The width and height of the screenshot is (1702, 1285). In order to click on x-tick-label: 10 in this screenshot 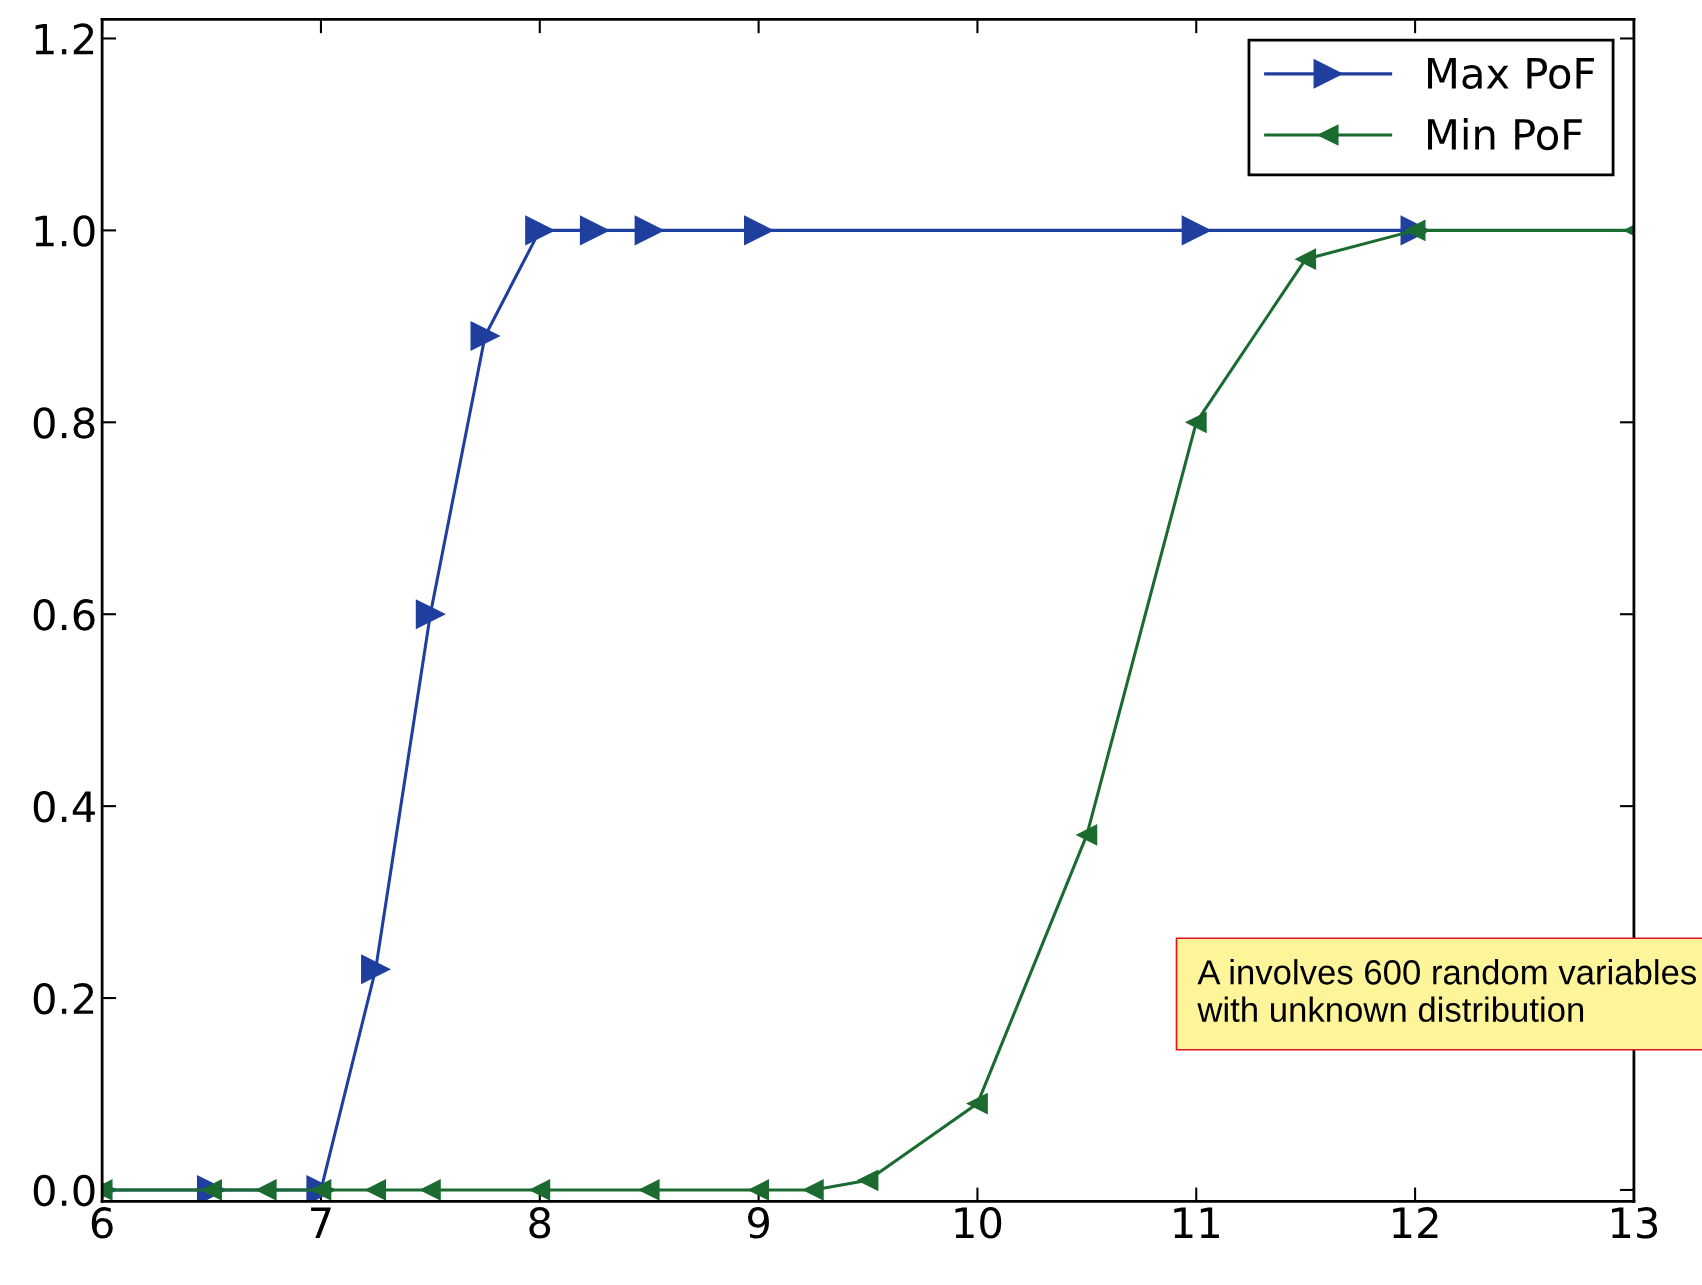, I will do `click(978, 1223)`.